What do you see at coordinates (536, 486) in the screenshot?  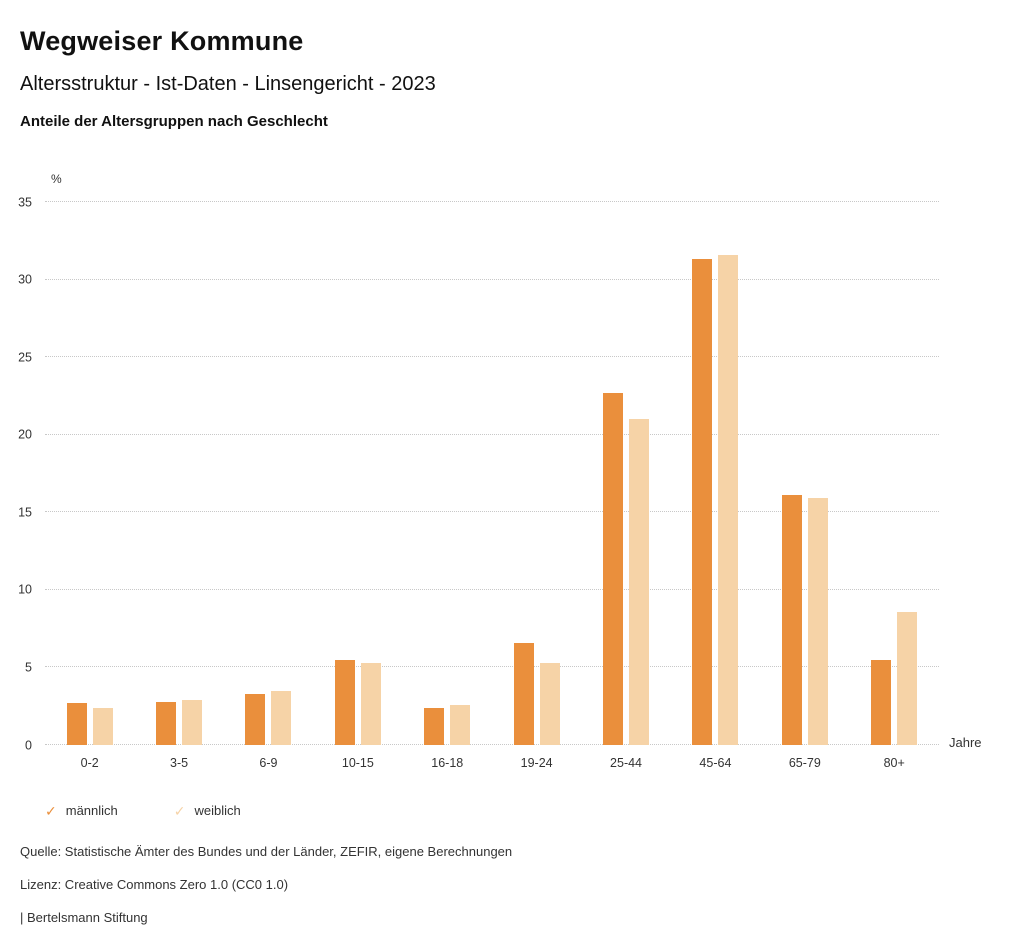 I see `bar-group: 19-24` at bounding box center [536, 486].